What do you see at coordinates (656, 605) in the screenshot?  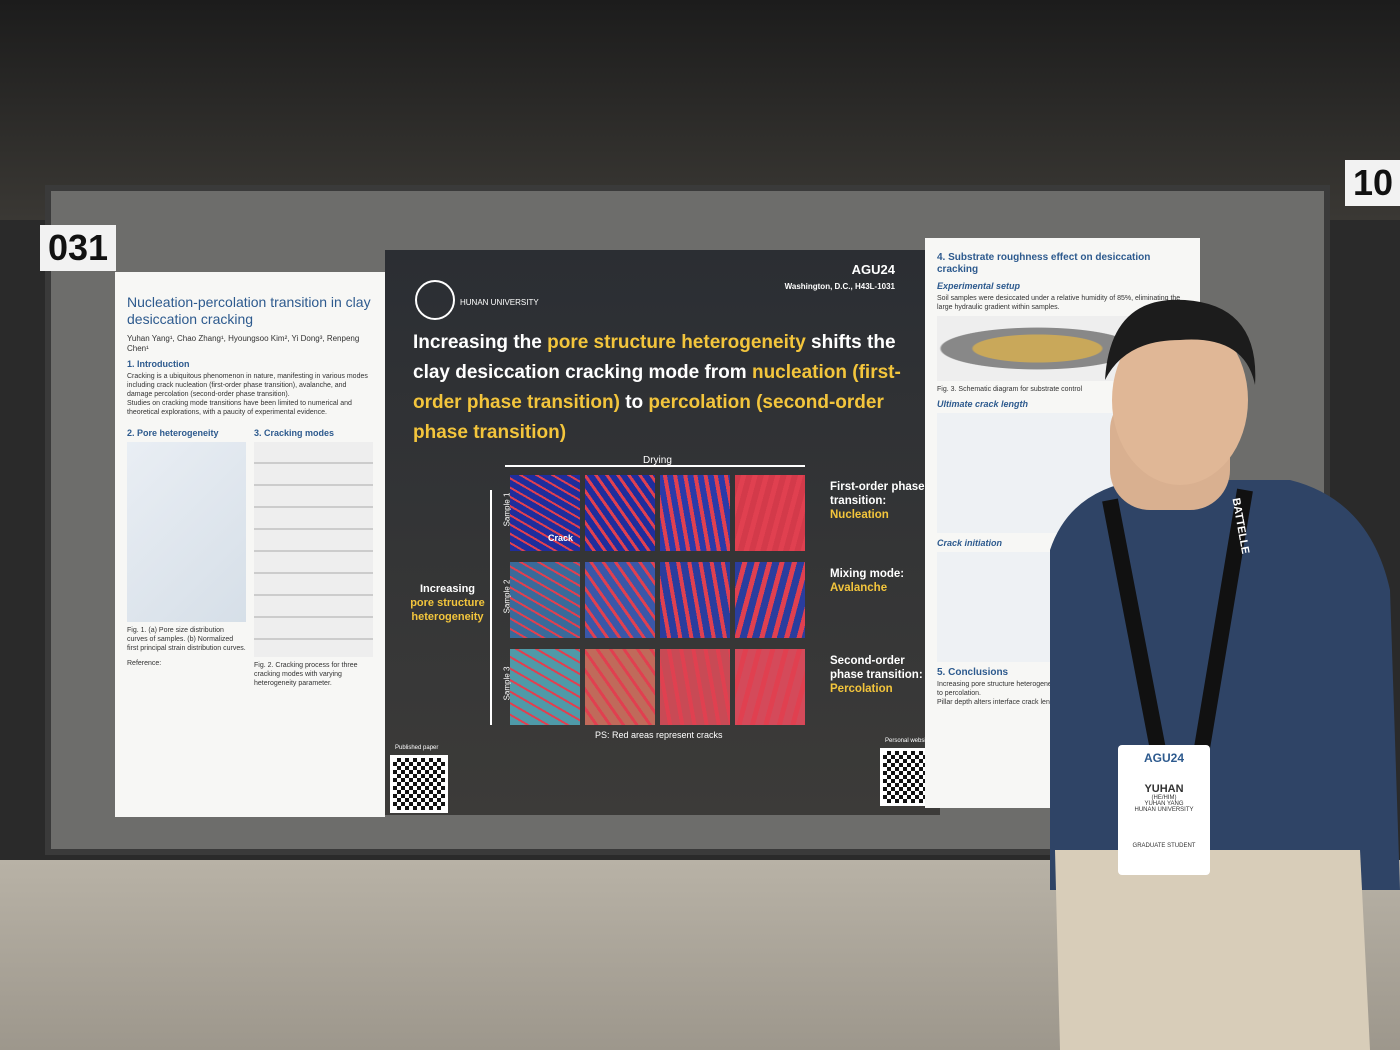 I see `crack-images: Crack Sample 1 Sample 2 Sample 3` at bounding box center [656, 605].